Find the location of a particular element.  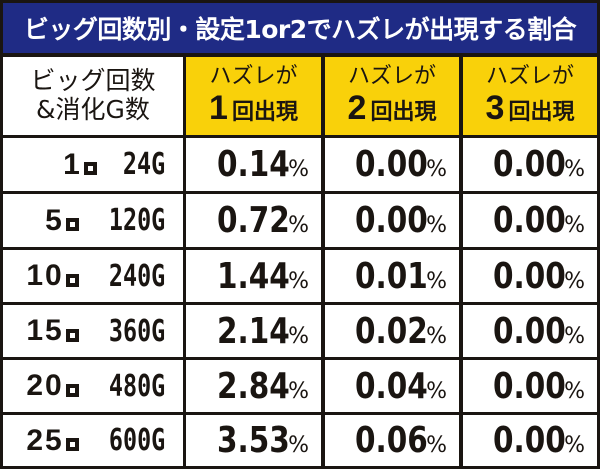

big-count: 10 is located at coordinates (45, 275).